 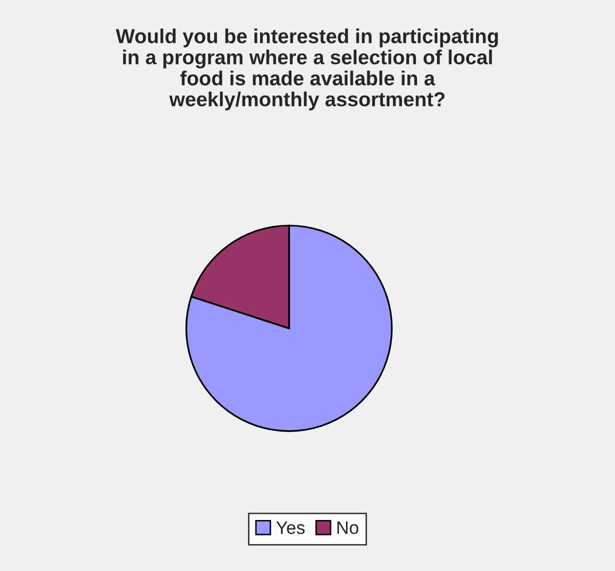 What do you see at coordinates (290, 527) in the screenshot?
I see `legend-label: Yes` at bounding box center [290, 527].